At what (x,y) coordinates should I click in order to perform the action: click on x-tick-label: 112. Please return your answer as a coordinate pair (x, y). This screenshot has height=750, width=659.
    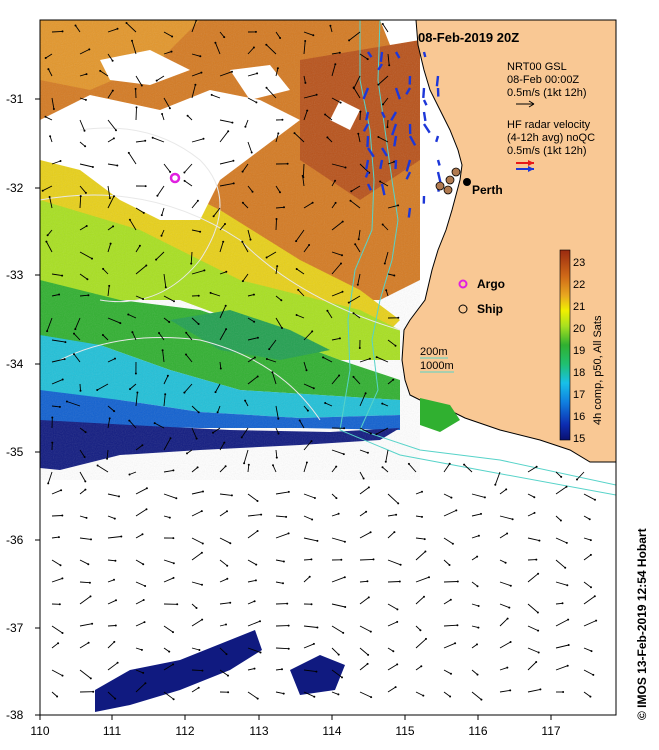
    Looking at the image, I should click on (184, 731).